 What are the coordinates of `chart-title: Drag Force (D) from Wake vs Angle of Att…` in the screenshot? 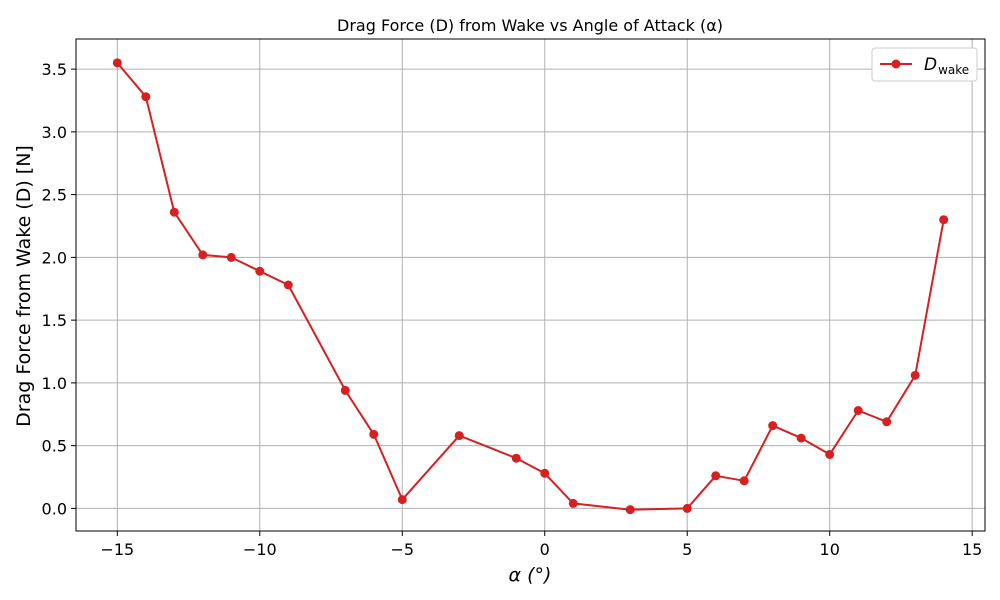 It's located at (530, 25).